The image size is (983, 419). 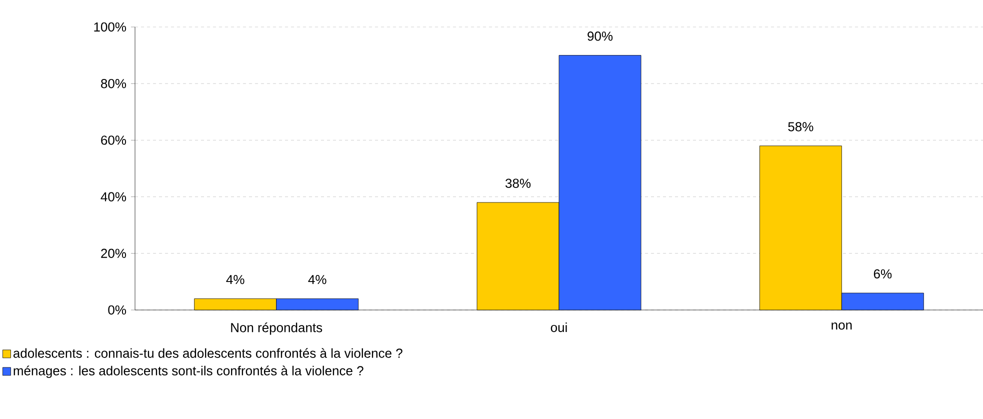 I want to click on x-tick-label: Non répondants, so click(x=276, y=328).